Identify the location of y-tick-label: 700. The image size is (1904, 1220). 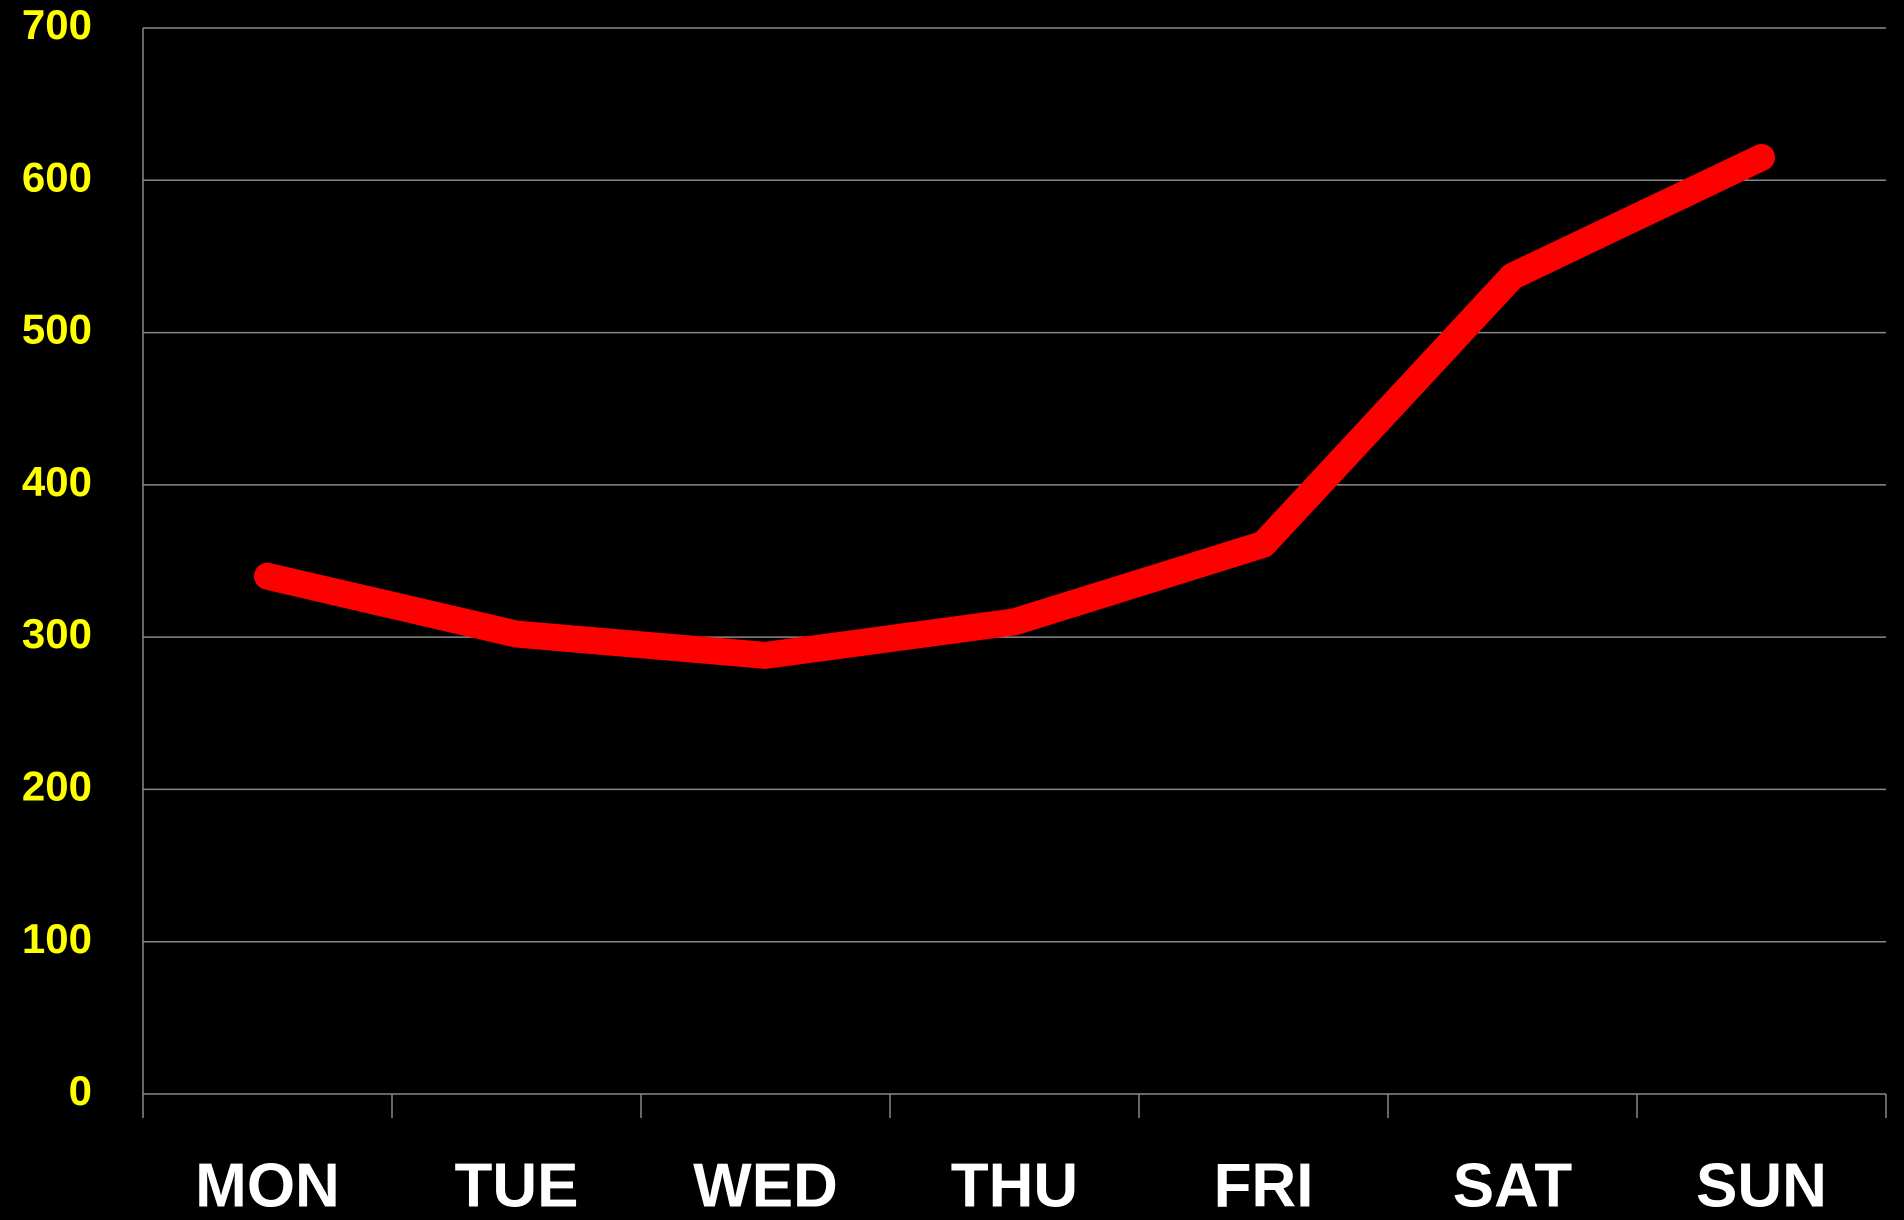
(57, 24).